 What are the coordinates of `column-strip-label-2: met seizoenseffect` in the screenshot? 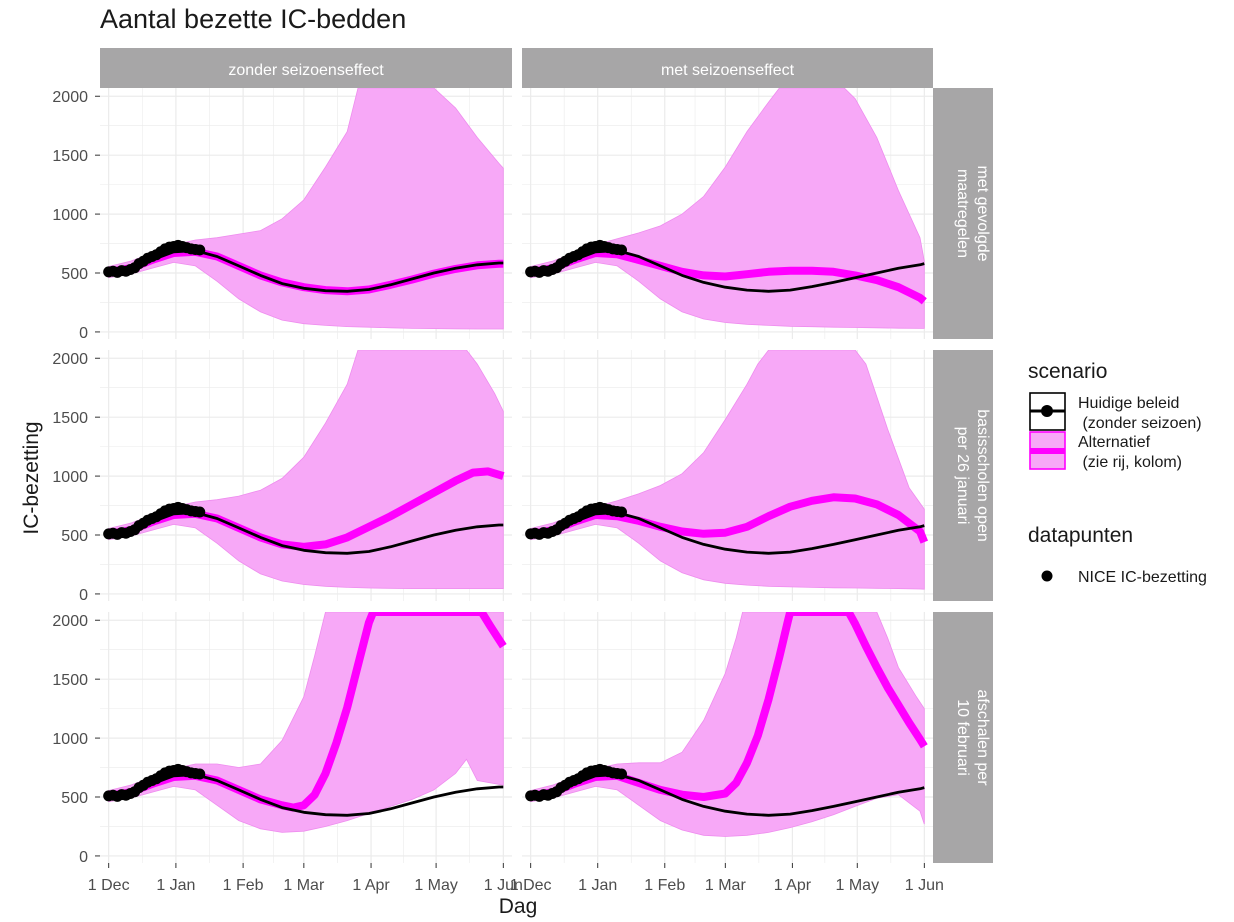 It's located at (728, 70).